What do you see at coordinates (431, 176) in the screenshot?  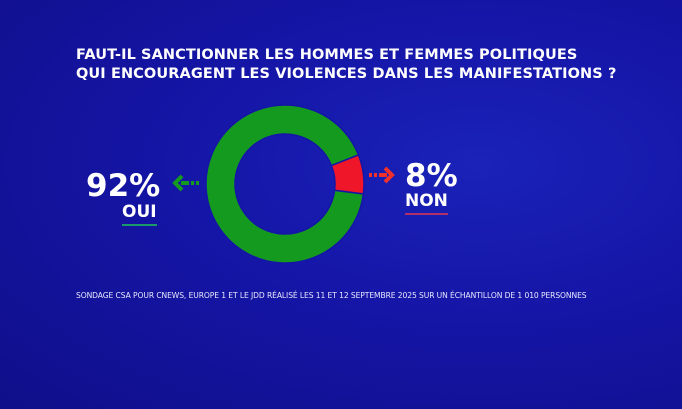 I see `non-percent: 8%` at bounding box center [431, 176].